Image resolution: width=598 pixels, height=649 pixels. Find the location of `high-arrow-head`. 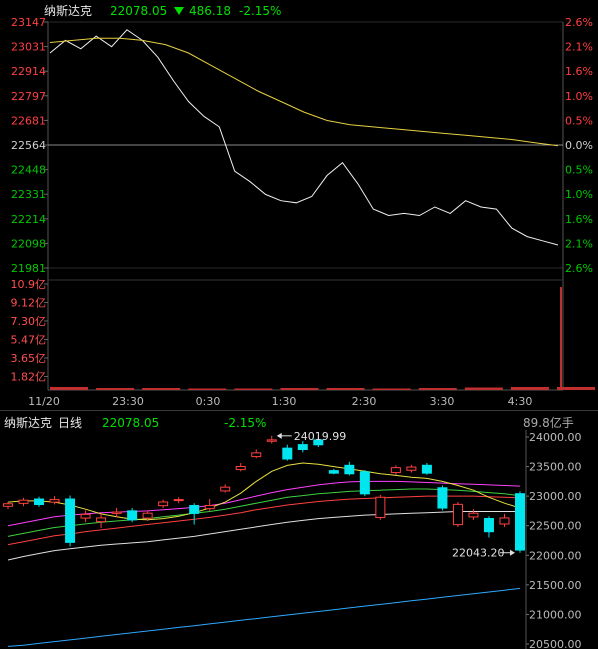

high-arrow-head is located at coordinates (279, 435).